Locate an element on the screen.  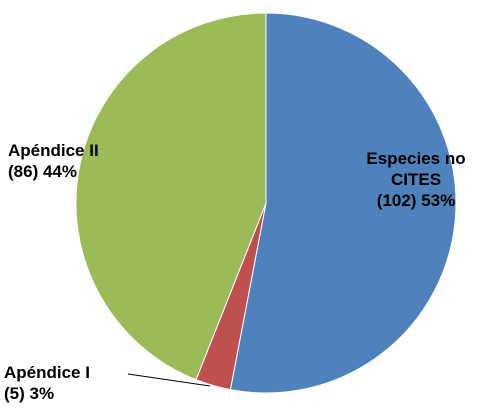
value-label: (5) 3% is located at coordinates (29, 393).